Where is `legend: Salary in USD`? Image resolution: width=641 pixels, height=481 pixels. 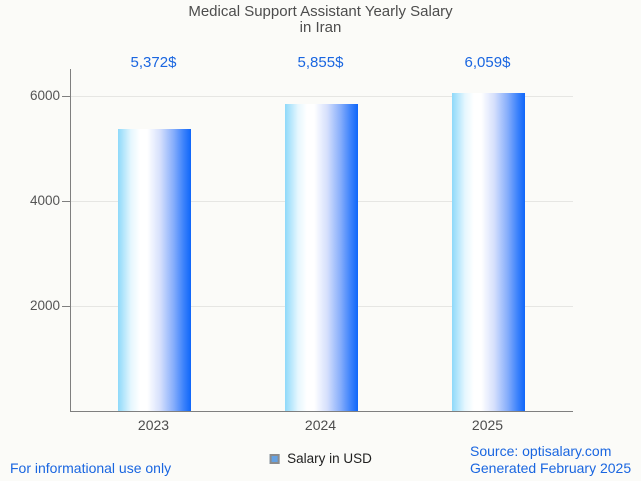 legend: Salary in USD is located at coordinates (320, 458).